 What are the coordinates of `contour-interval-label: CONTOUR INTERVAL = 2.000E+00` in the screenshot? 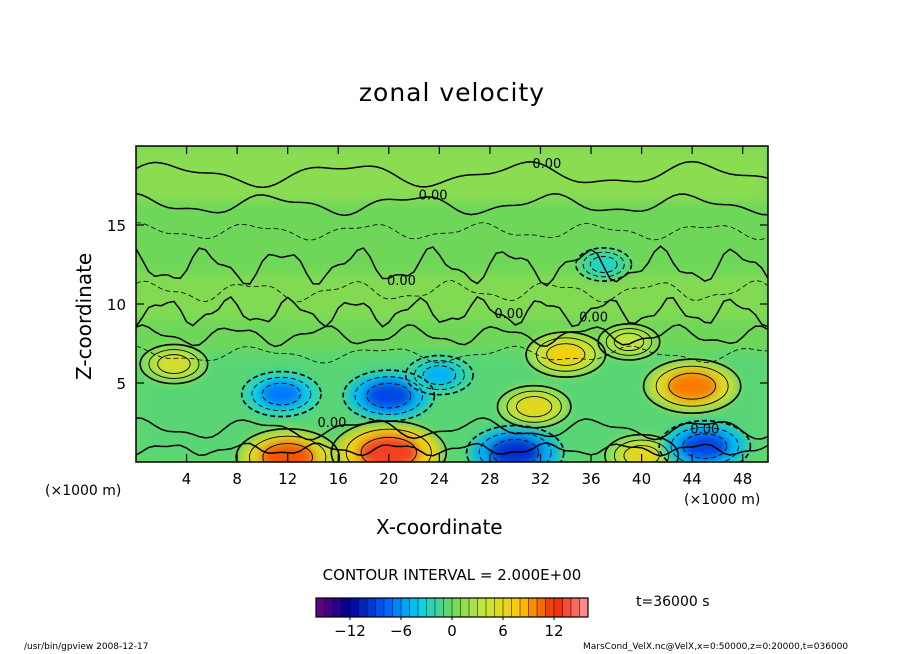 It's located at (452, 575).